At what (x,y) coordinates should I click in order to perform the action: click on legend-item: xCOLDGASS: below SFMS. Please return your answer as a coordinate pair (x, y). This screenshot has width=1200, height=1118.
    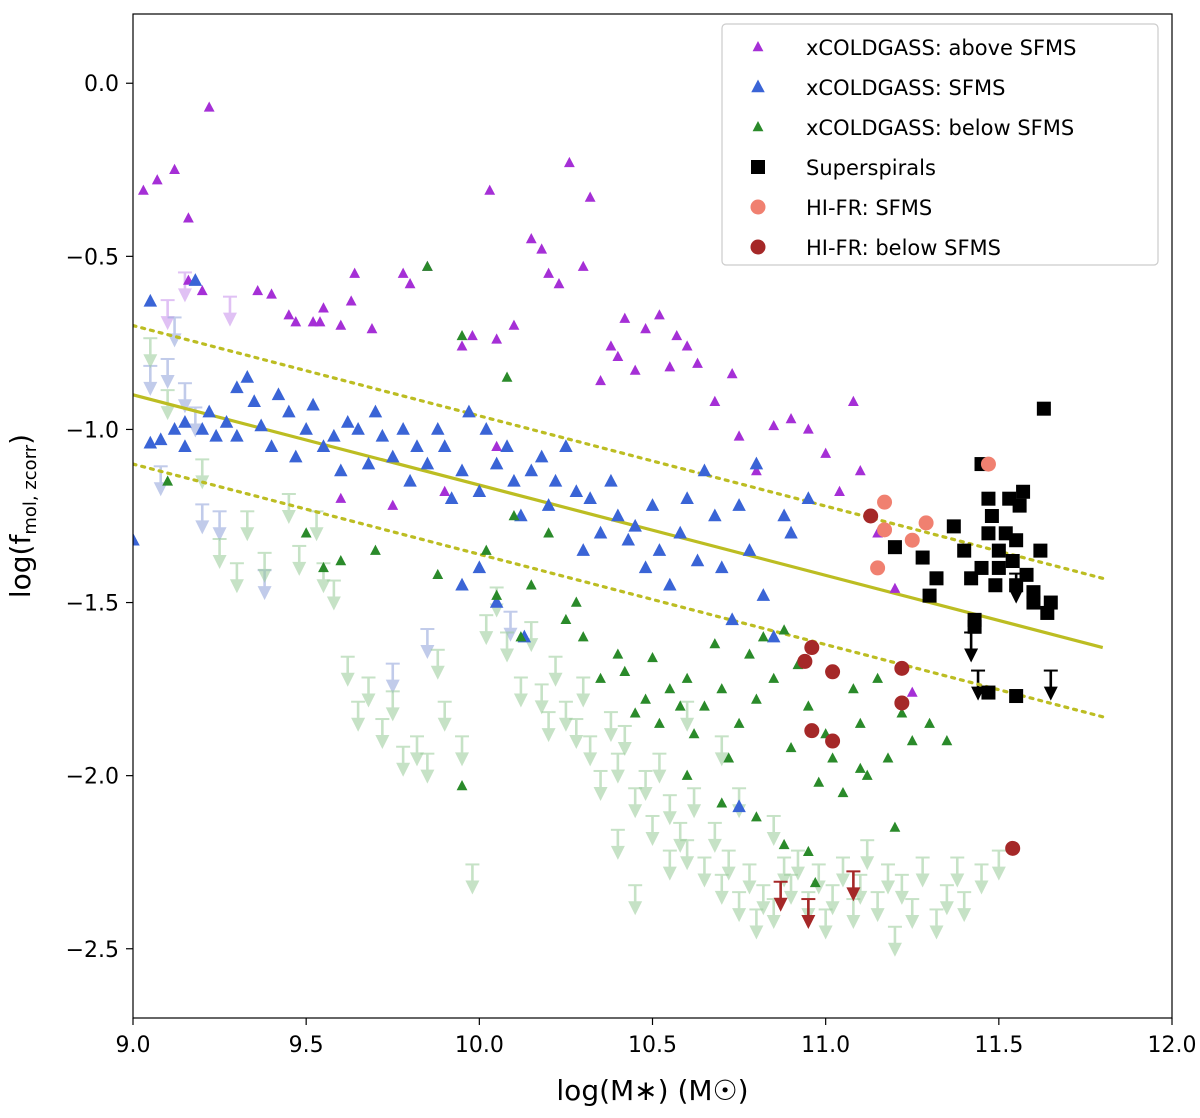
    Looking at the image, I should click on (913, 128).